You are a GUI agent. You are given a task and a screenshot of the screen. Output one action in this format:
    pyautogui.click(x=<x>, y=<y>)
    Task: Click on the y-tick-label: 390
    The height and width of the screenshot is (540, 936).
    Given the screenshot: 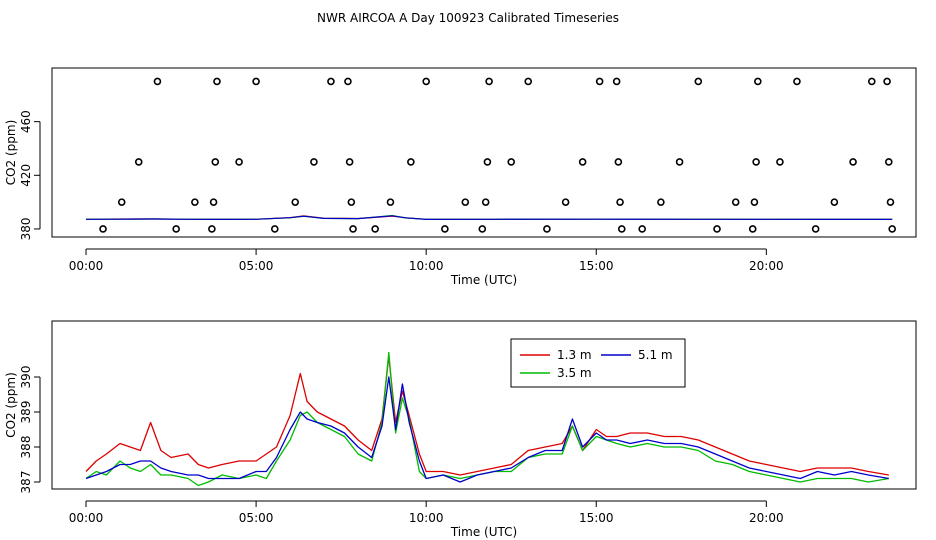 What is the action you would take?
    pyautogui.click(x=26, y=377)
    